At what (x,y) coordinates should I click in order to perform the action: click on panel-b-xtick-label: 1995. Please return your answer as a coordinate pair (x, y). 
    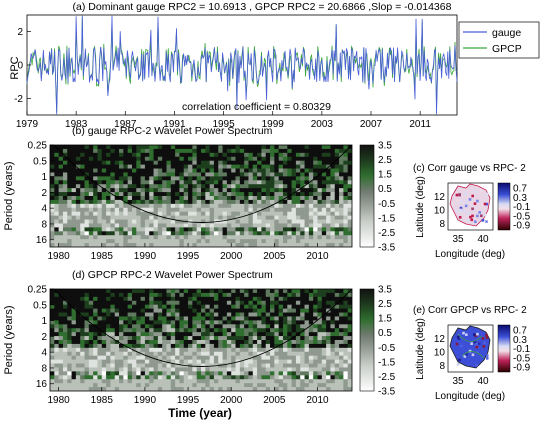
    Looking at the image, I should click on (188, 256).